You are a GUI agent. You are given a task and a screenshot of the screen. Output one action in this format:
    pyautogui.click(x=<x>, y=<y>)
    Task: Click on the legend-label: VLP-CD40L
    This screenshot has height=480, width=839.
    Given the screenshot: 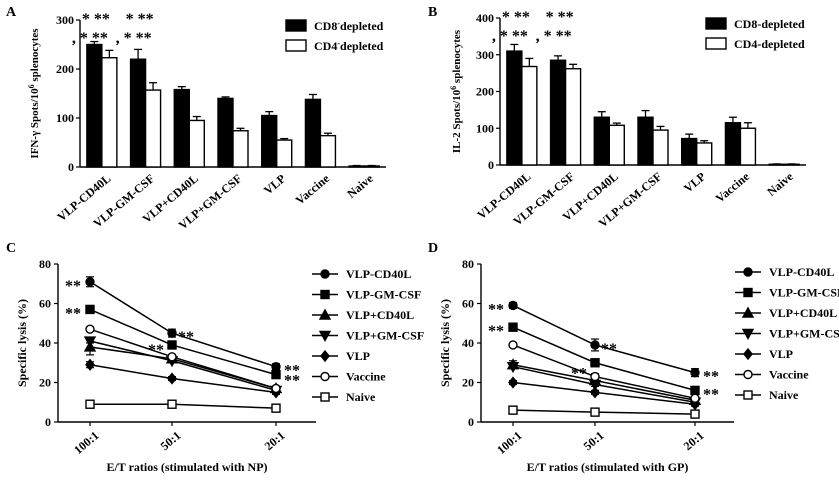 What is the action you would take?
    pyautogui.click(x=378, y=274)
    